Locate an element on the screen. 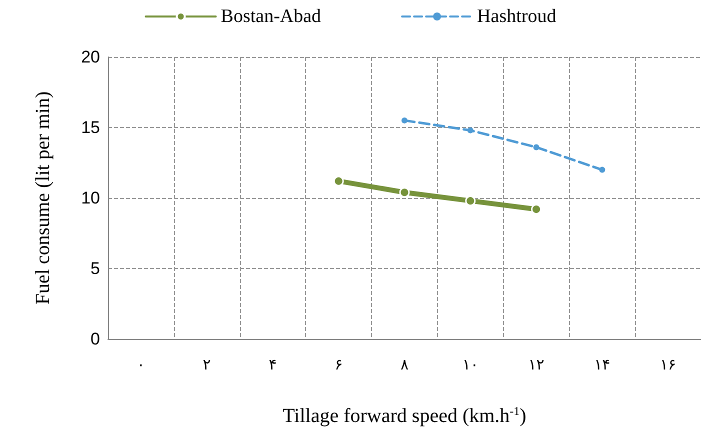 The height and width of the screenshot is (445, 701). y-tick-label: 10 is located at coordinates (90, 198).